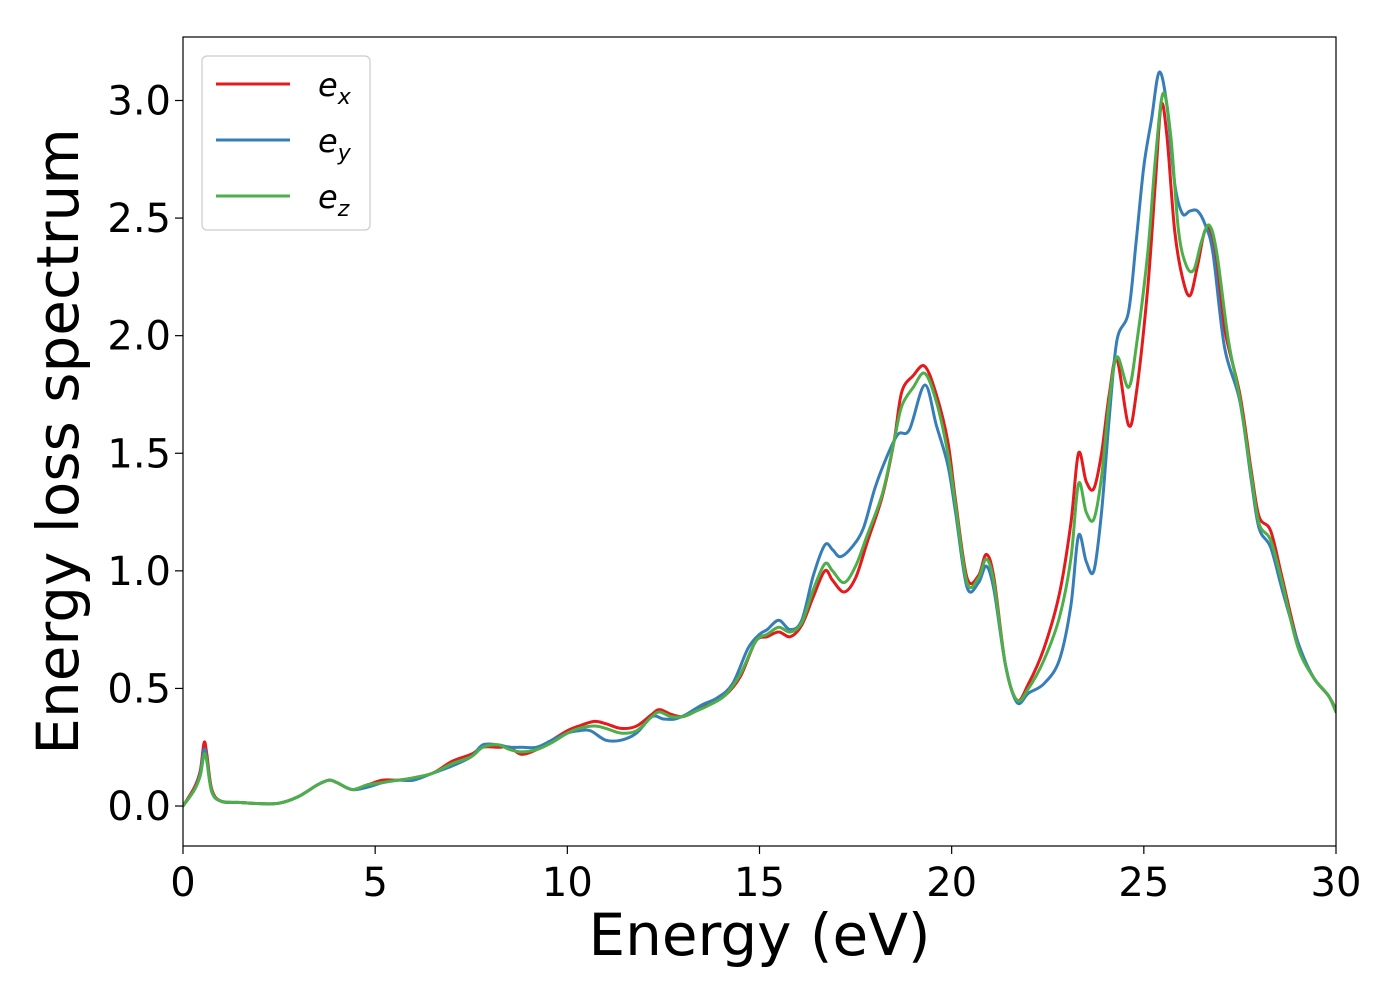 The height and width of the screenshot is (1000, 1400). Describe the element at coordinates (139, 219) in the screenshot. I see `y-tick-label: 2.5` at that location.